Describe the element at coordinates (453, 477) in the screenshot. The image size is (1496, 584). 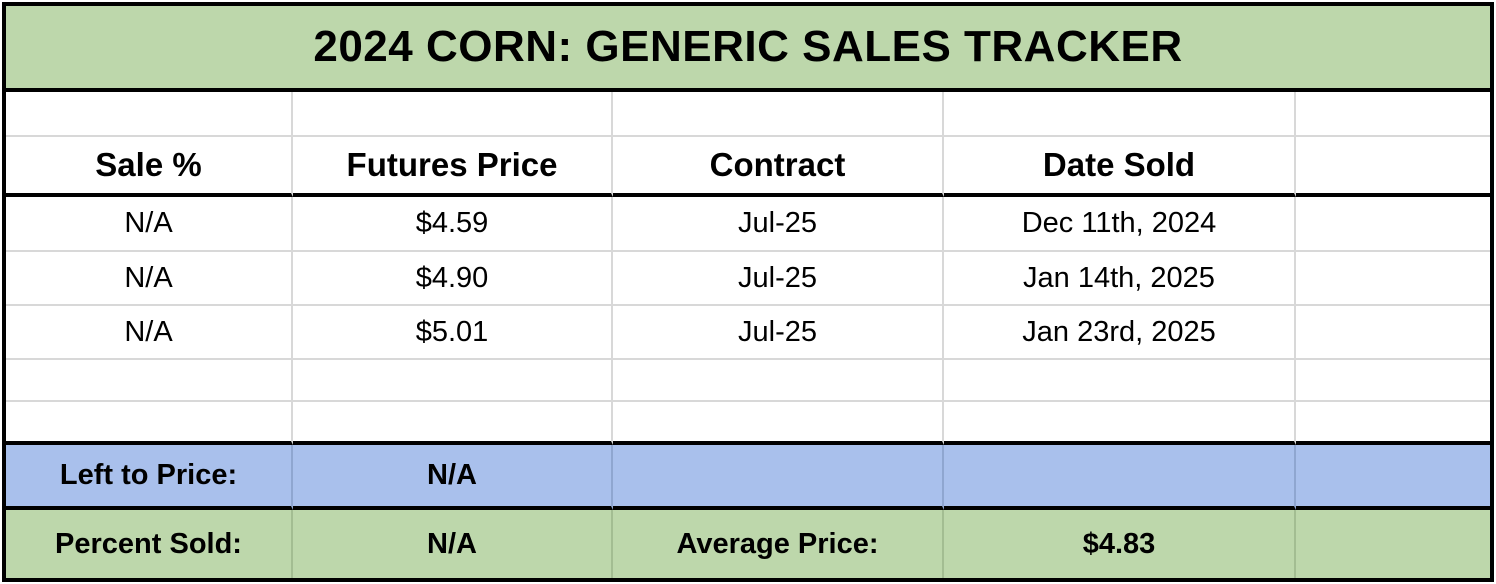
I see `left-to-price-value: N/A` at that location.